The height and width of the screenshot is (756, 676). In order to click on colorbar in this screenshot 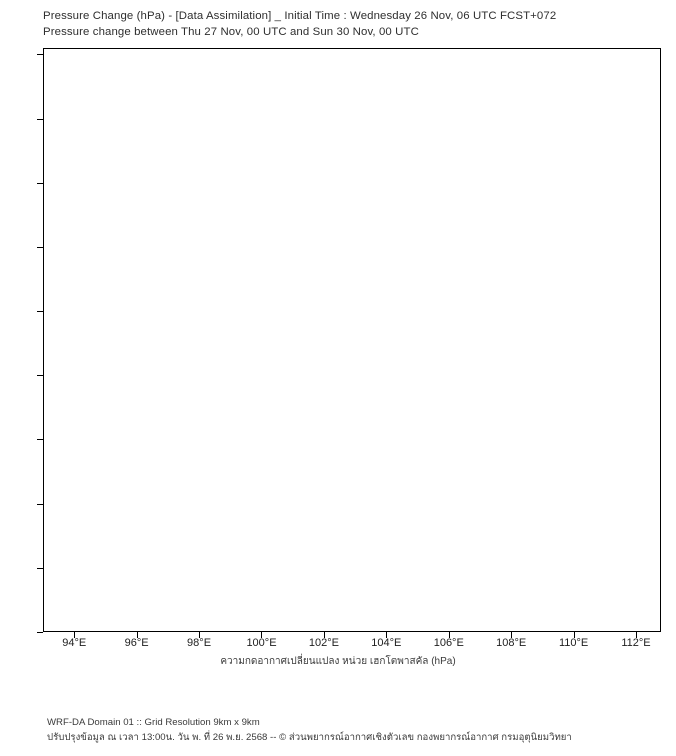, I will do `click(338, 684)`.